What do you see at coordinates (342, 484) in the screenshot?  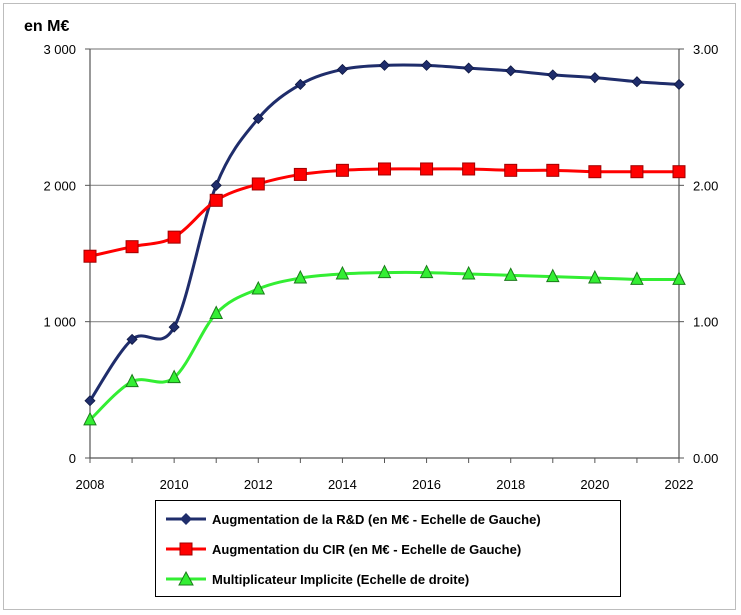 I see `x-tick-label: 2014` at bounding box center [342, 484].